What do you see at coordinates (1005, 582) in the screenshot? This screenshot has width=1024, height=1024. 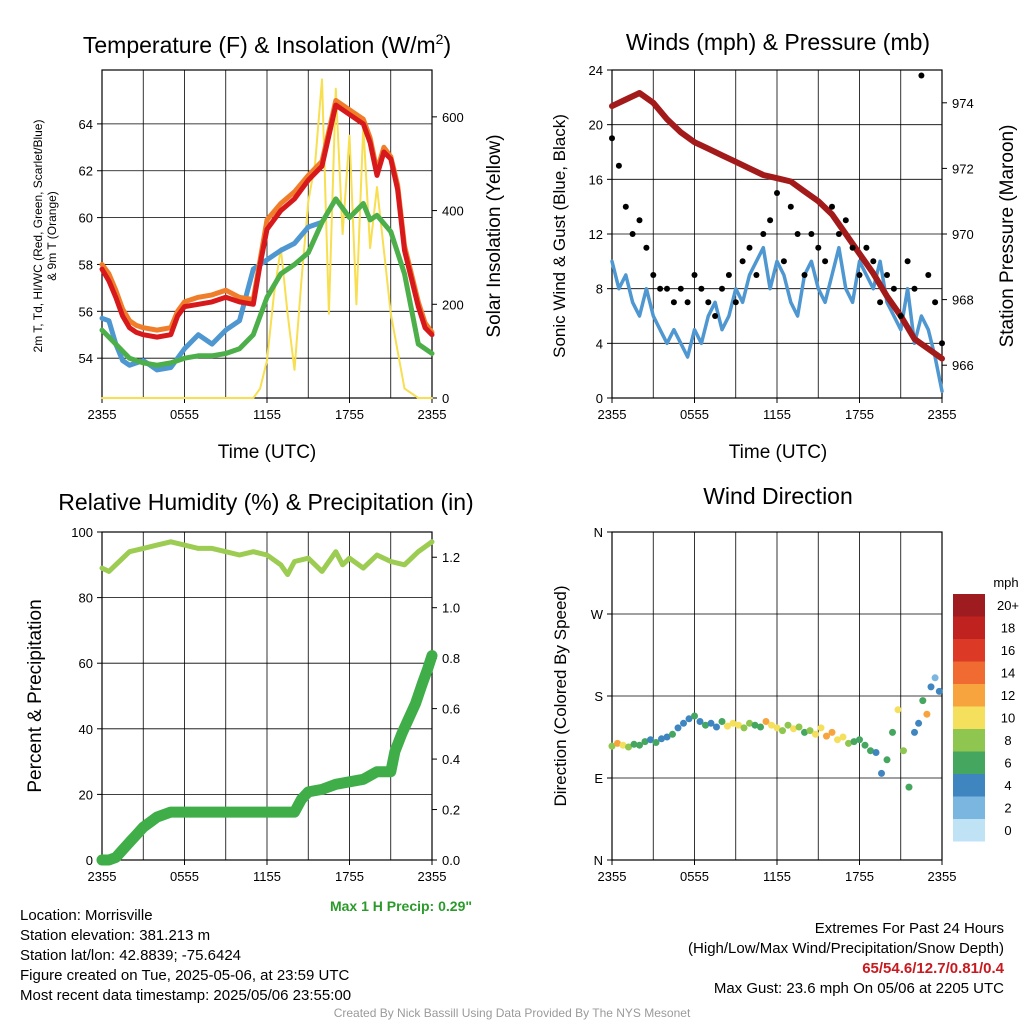 I see `legend-title: mph` at bounding box center [1005, 582].